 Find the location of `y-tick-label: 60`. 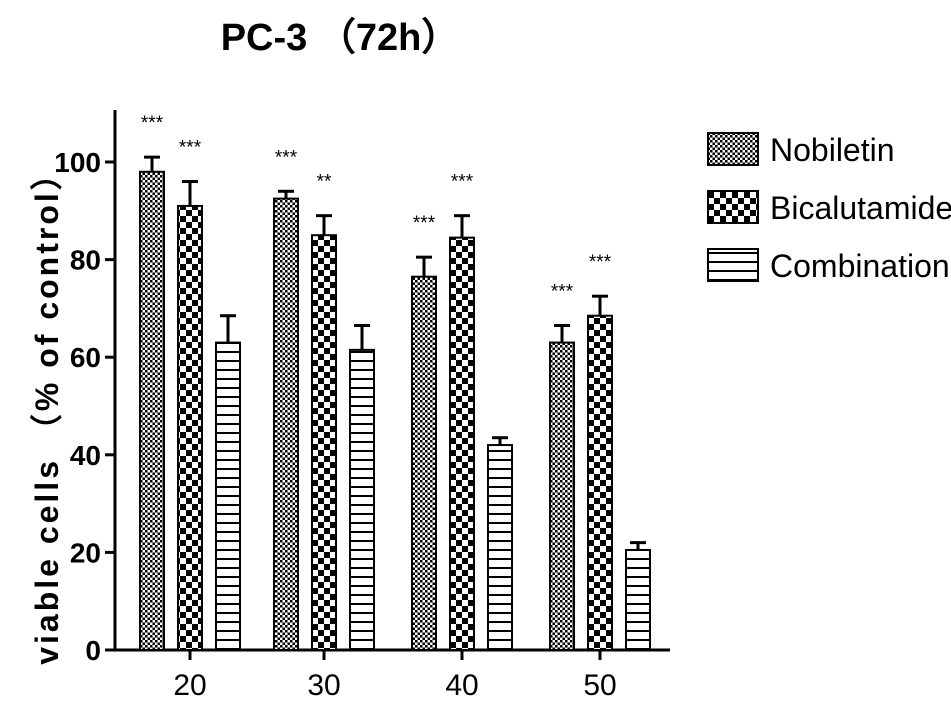

y-tick-label: 60 is located at coordinates (85, 357).